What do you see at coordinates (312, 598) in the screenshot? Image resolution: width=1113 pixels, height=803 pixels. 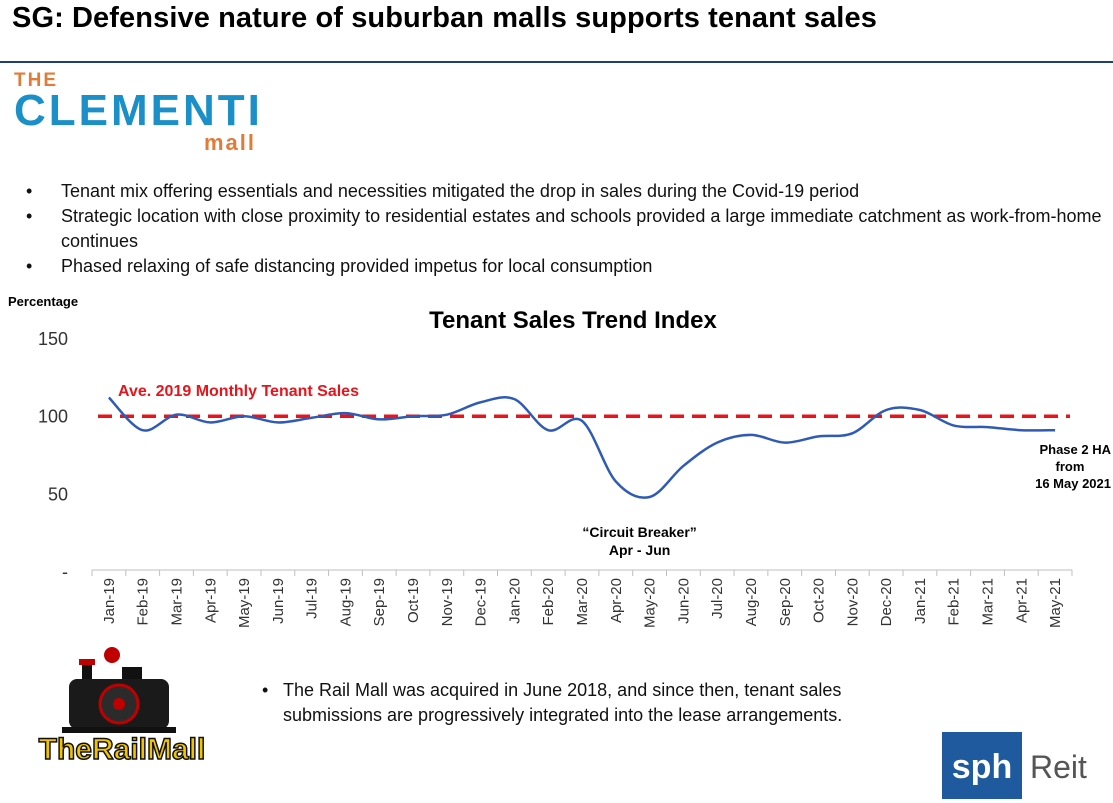 I see `x-tick-label: Jul-19` at bounding box center [312, 598].